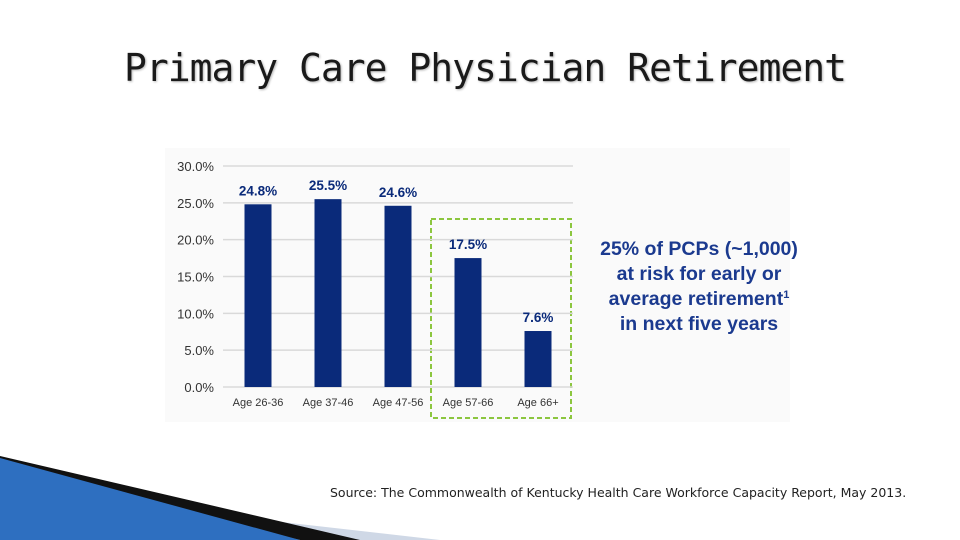  What do you see at coordinates (699, 324) in the screenshot?
I see `callout-text-tail: in next five years` at bounding box center [699, 324].